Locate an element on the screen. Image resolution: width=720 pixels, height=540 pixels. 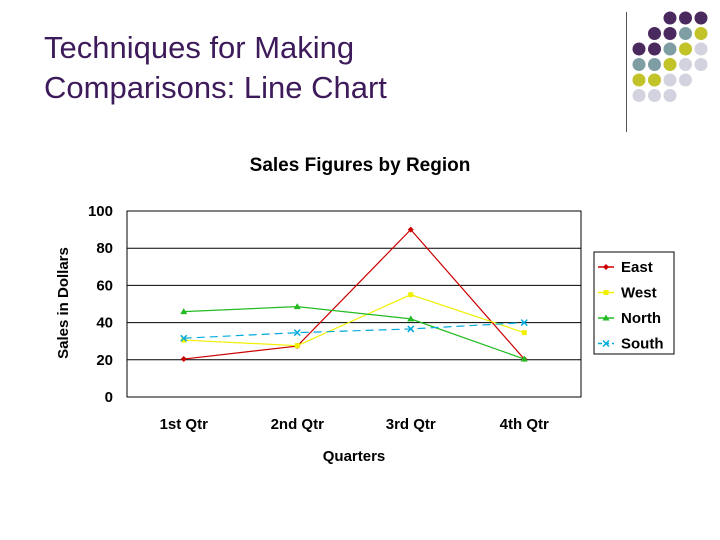
legend-label: West is located at coordinates (639, 293).